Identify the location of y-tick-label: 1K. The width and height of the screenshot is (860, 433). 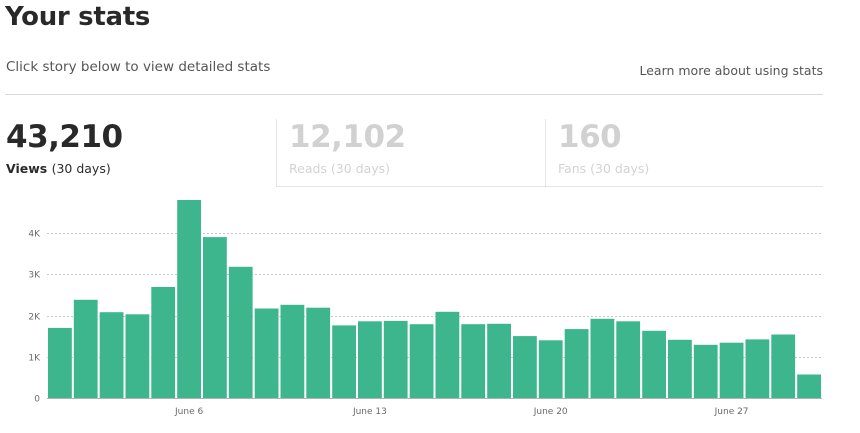
(34, 359).